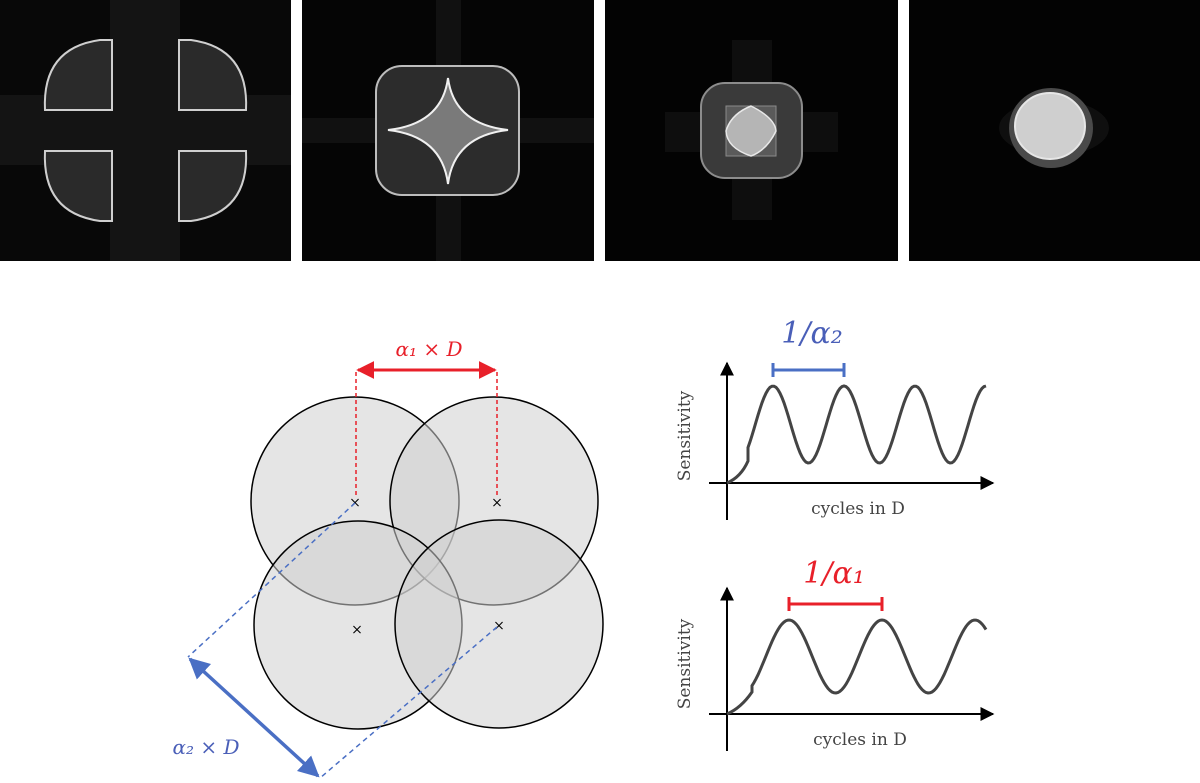  What do you see at coordinates (497, 503) in the screenshot?
I see `center-marker-2: ×` at bounding box center [497, 503].